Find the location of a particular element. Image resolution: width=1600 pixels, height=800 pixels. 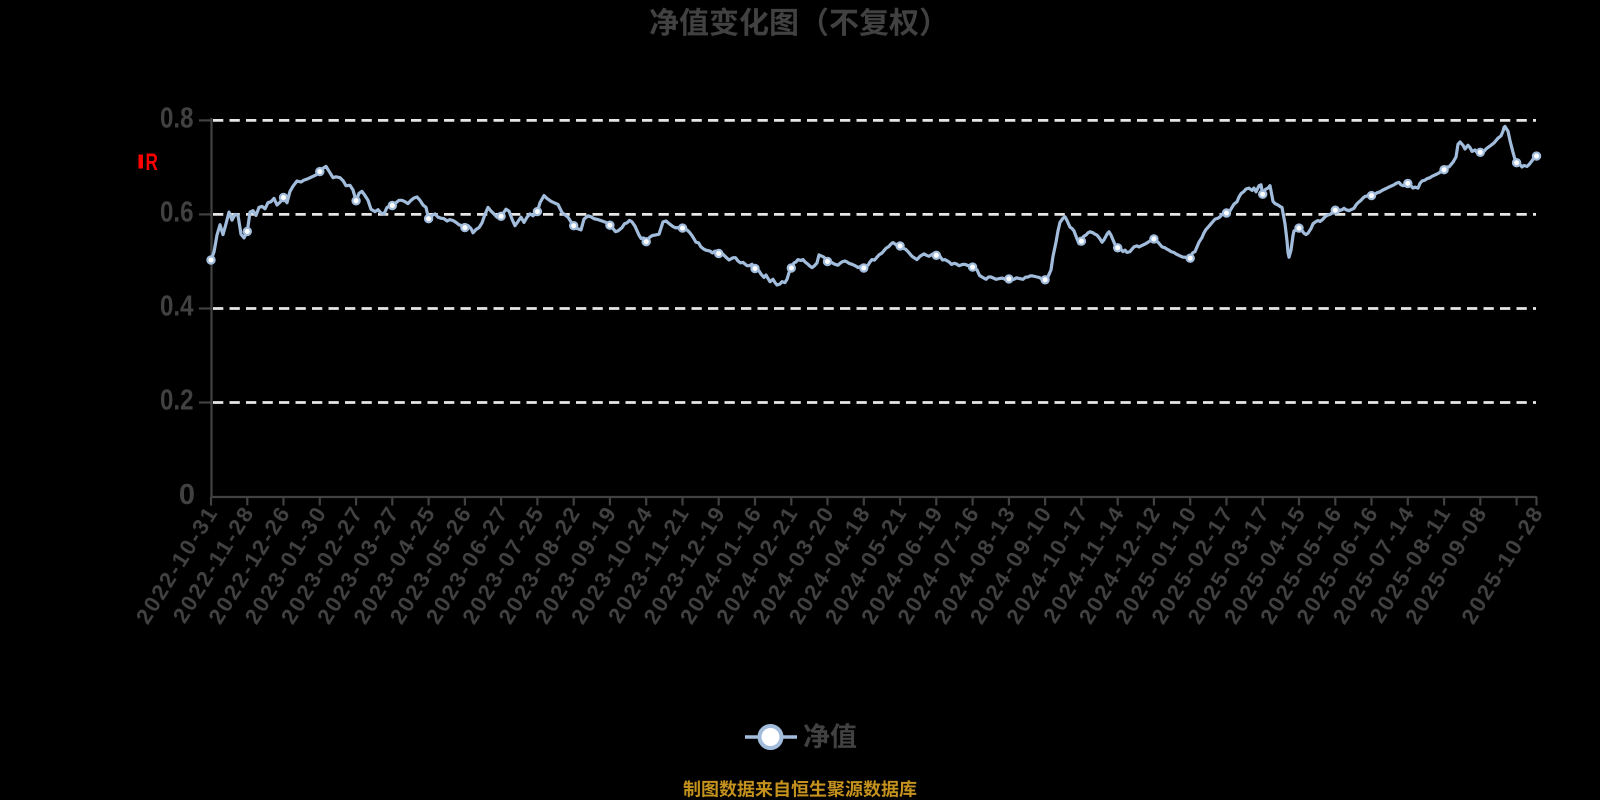

svg-text: R is located at coordinates (152, 162).